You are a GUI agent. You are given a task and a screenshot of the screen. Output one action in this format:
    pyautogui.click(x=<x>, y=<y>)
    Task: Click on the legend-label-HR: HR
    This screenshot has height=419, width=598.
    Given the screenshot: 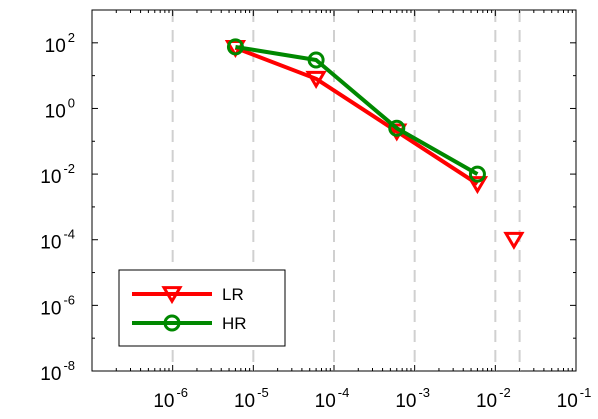 What is the action you would take?
    pyautogui.click(x=234, y=323)
    